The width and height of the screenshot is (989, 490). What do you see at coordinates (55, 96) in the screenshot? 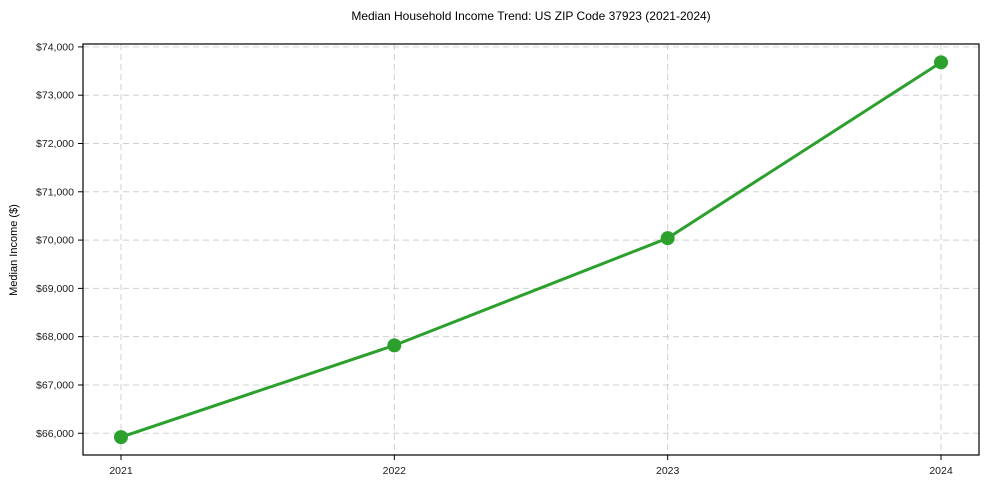
I see `y-tick-label: $73,000` at bounding box center [55, 96].